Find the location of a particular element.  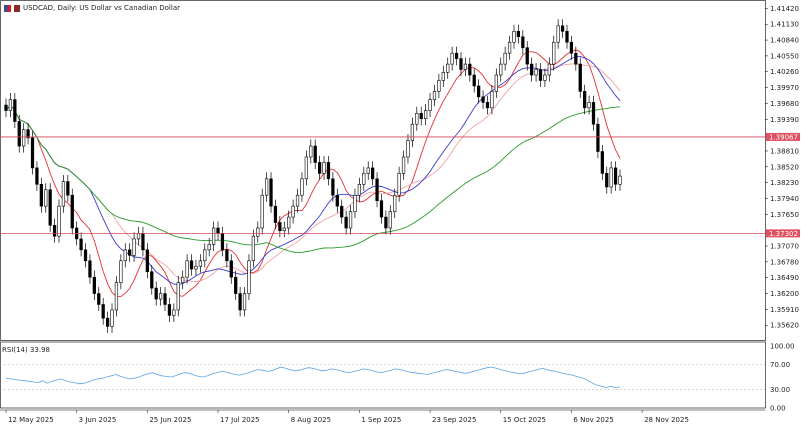

rsi-tick-label: 30.00 is located at coordinates (780, 390).